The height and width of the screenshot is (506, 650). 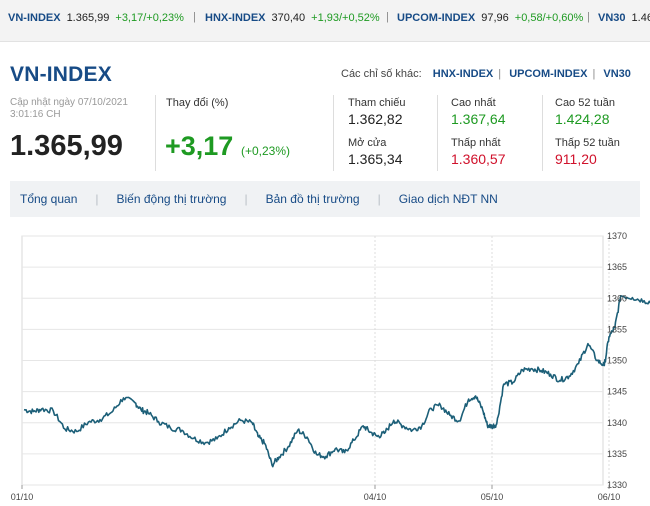 I want to click on y-tick-label: 1345, so click(x=617, y=392).